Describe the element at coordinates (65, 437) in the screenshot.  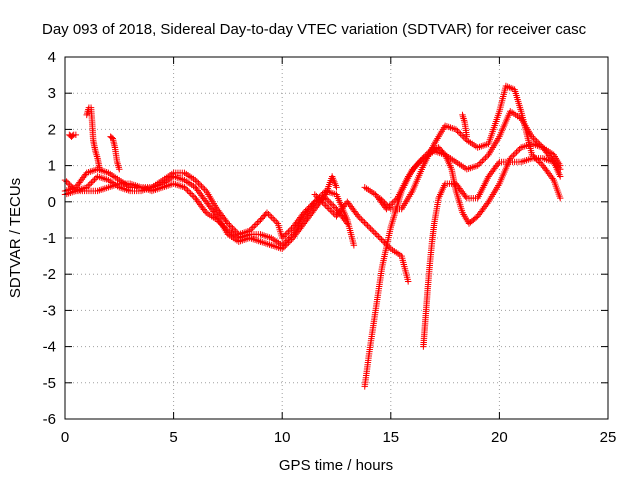
I see `x-tick-label: 0` at that location.